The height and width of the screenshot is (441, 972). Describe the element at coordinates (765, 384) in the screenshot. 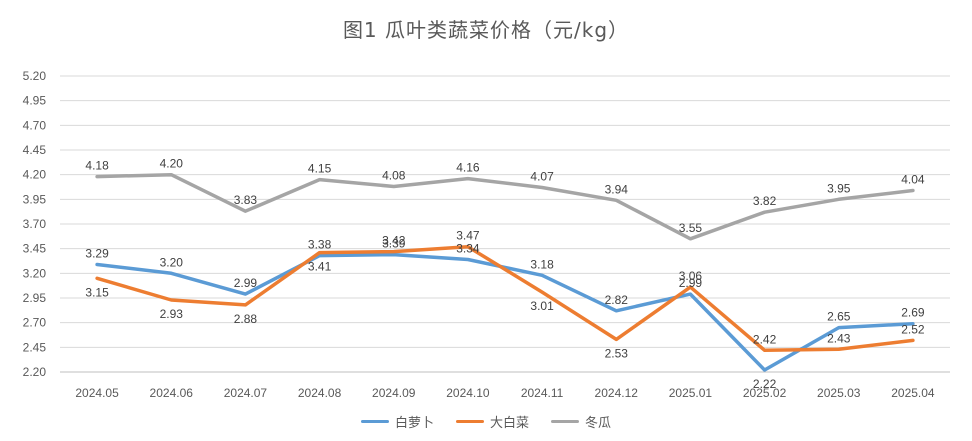

I see `data-label: 2.22` at that location.